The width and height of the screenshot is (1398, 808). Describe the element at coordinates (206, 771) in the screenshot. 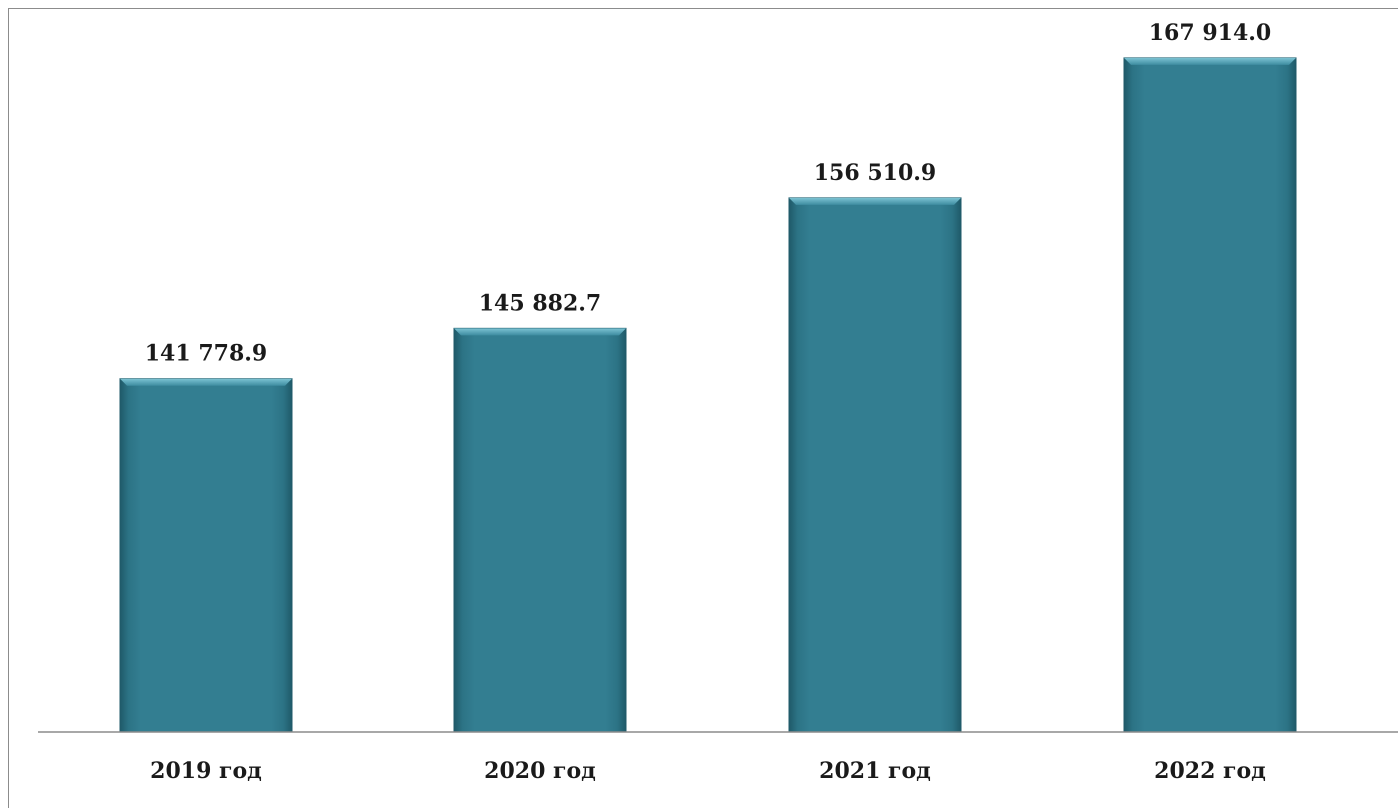

I see `category-label: 2019 год` at that location.